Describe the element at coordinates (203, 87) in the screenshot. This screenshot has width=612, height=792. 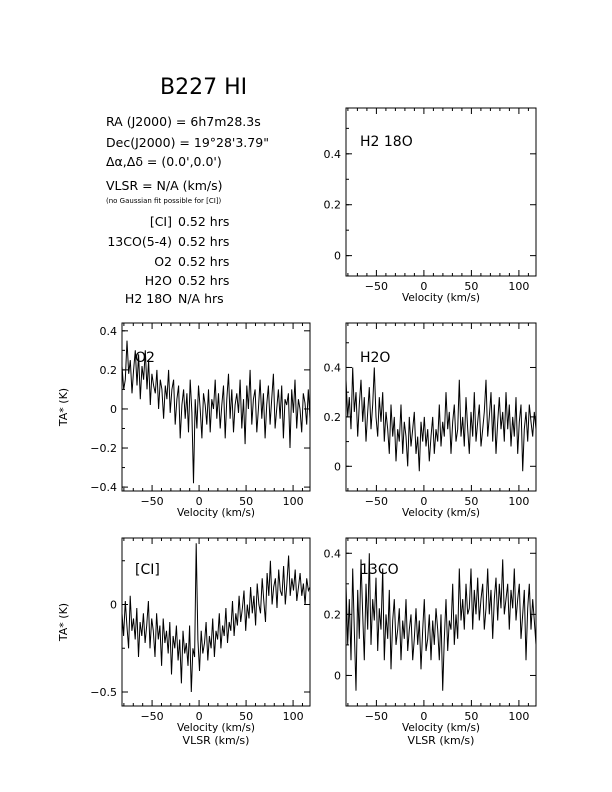
I see `figure-title: B227 HI` at that location.